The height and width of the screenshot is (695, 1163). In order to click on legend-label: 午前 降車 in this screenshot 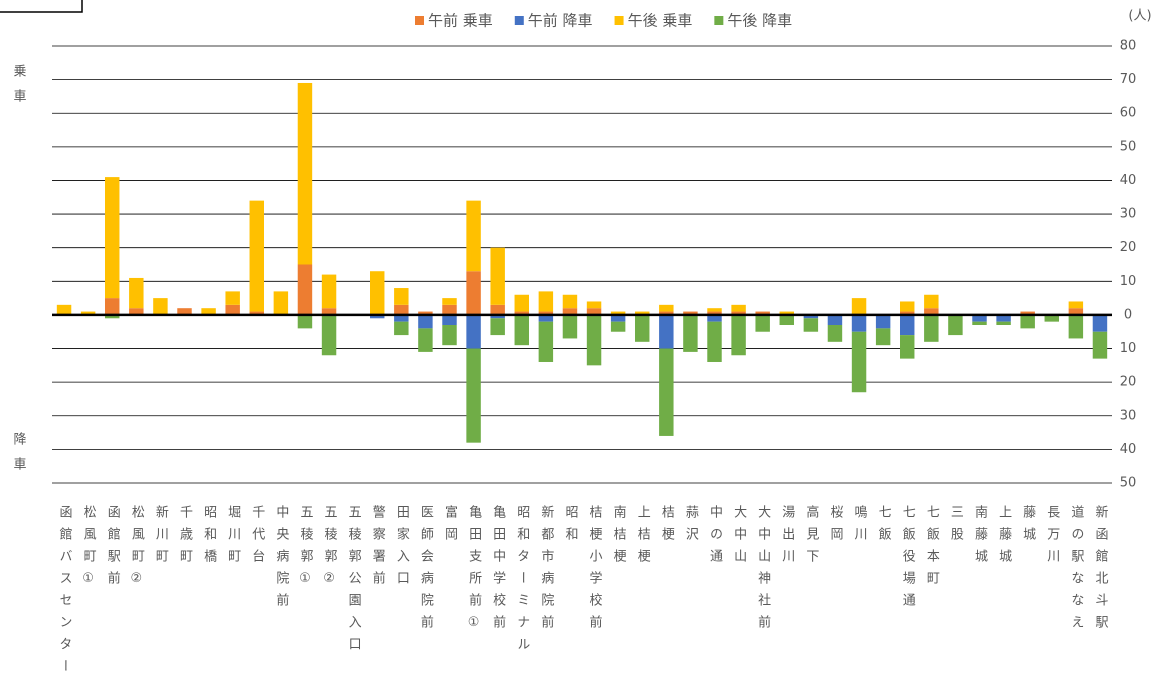, I will do `click(560, 21)`.